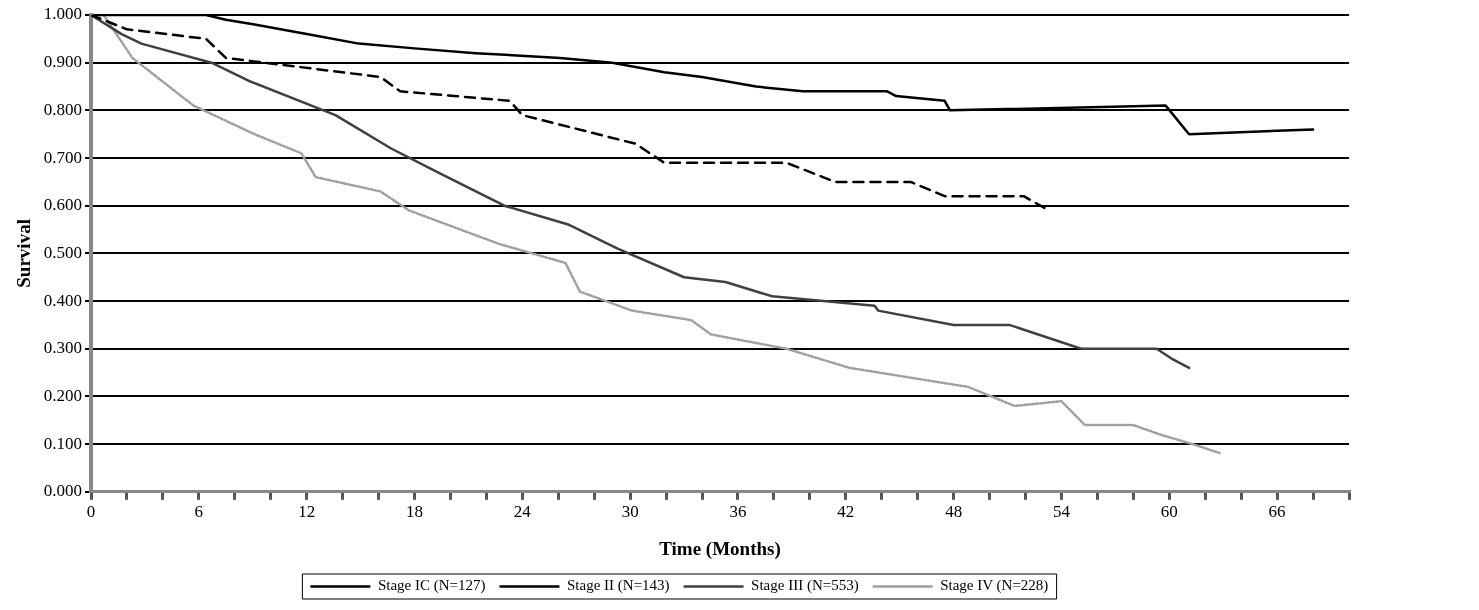 Image resolution: width=1479 pixels, height=610 pixels. I want to click on x-tick-label: 42, so click(846, 512).